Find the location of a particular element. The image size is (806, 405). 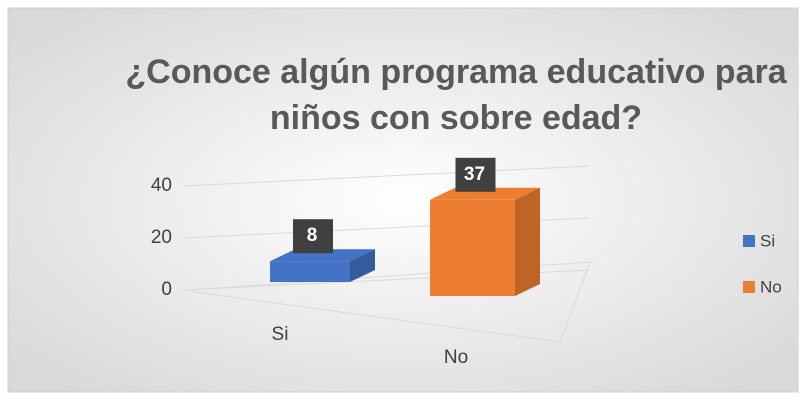

x-tick-label: No is located at coordinates (456, 357).